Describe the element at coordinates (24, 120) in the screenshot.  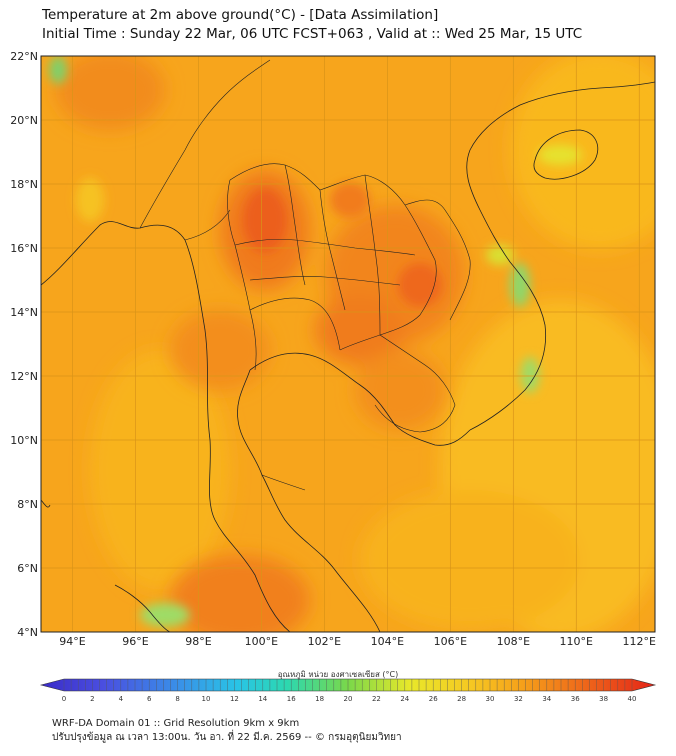
I see `lat-tick-label: 20°N` at that location.